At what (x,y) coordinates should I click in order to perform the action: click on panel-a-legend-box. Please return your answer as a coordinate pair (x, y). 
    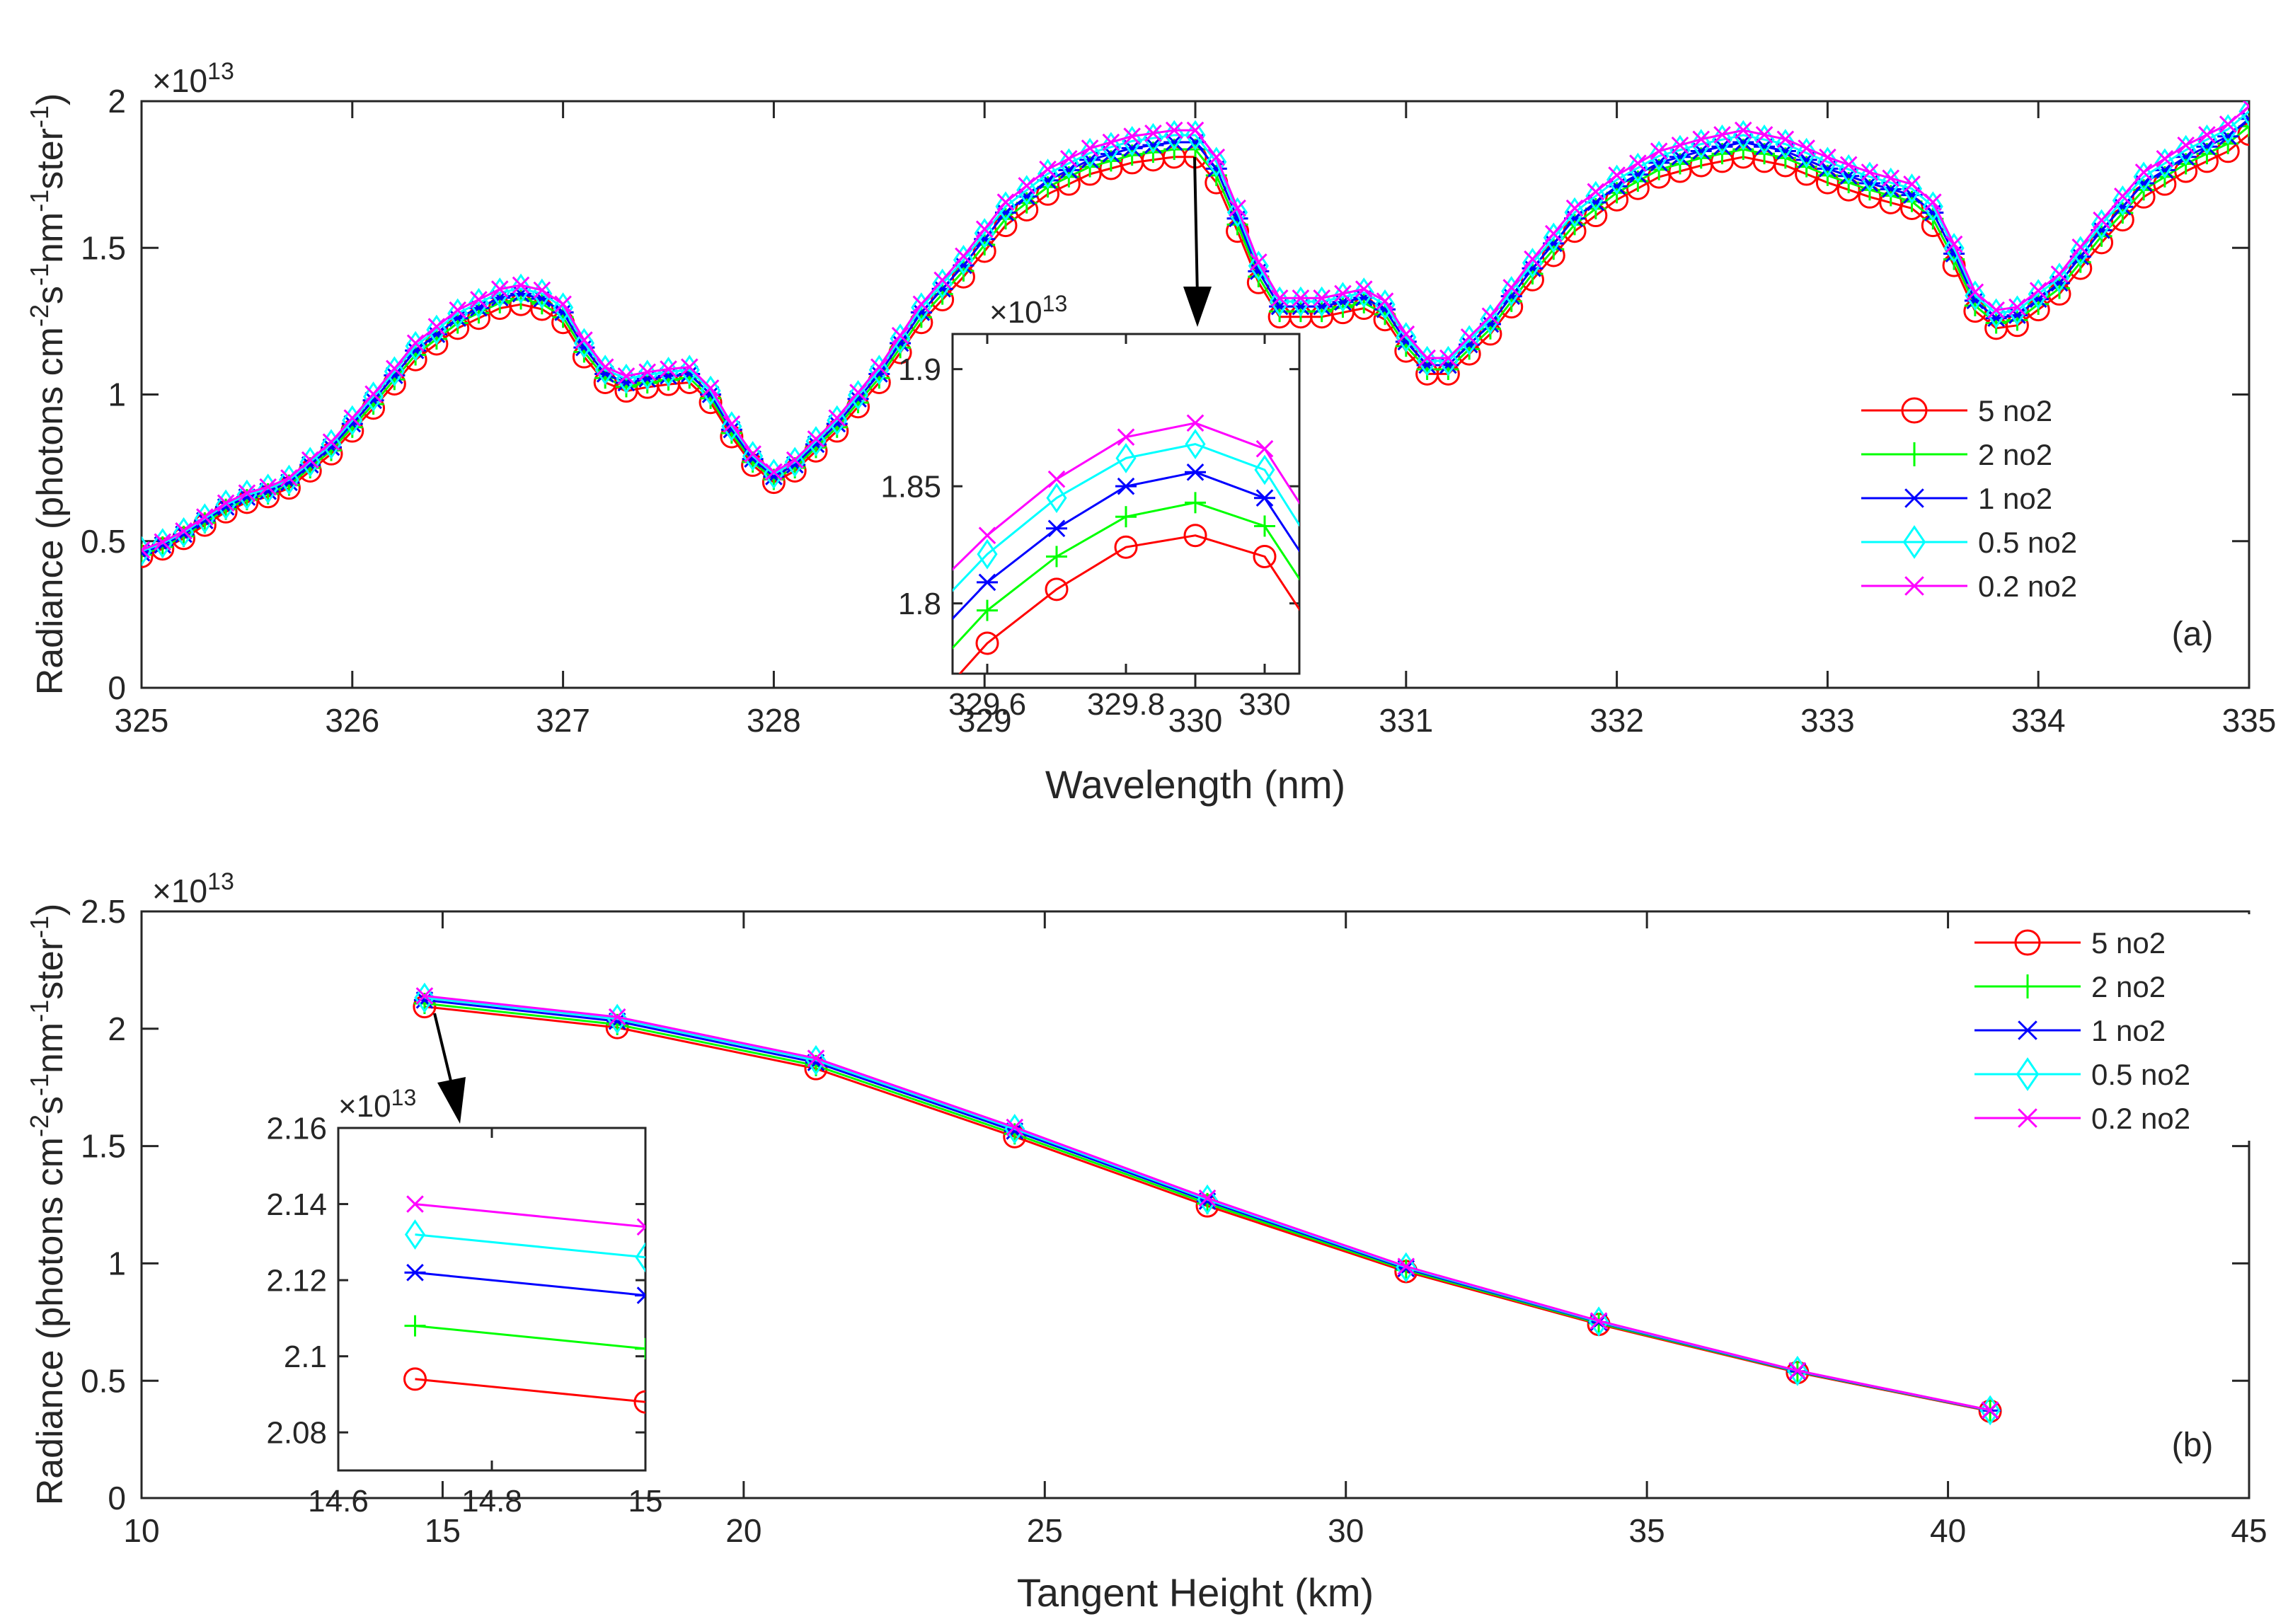
    Looking at the image, I should click on (1996, 495).